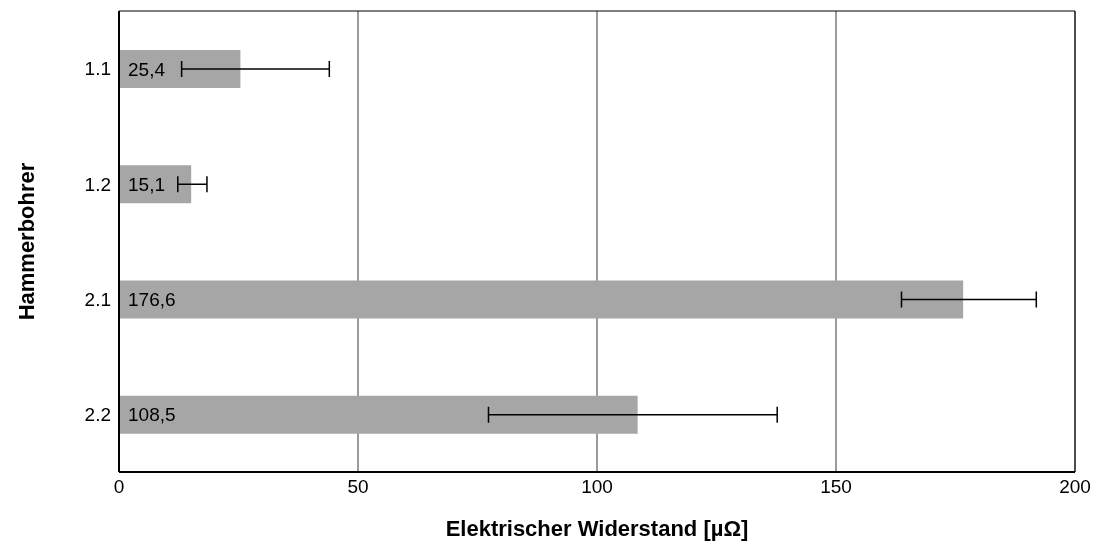  What do you see at coordinates (97, 184) in the screenshot?
I see `y-tick-label: 1.2` at bounding box center [97, 184].